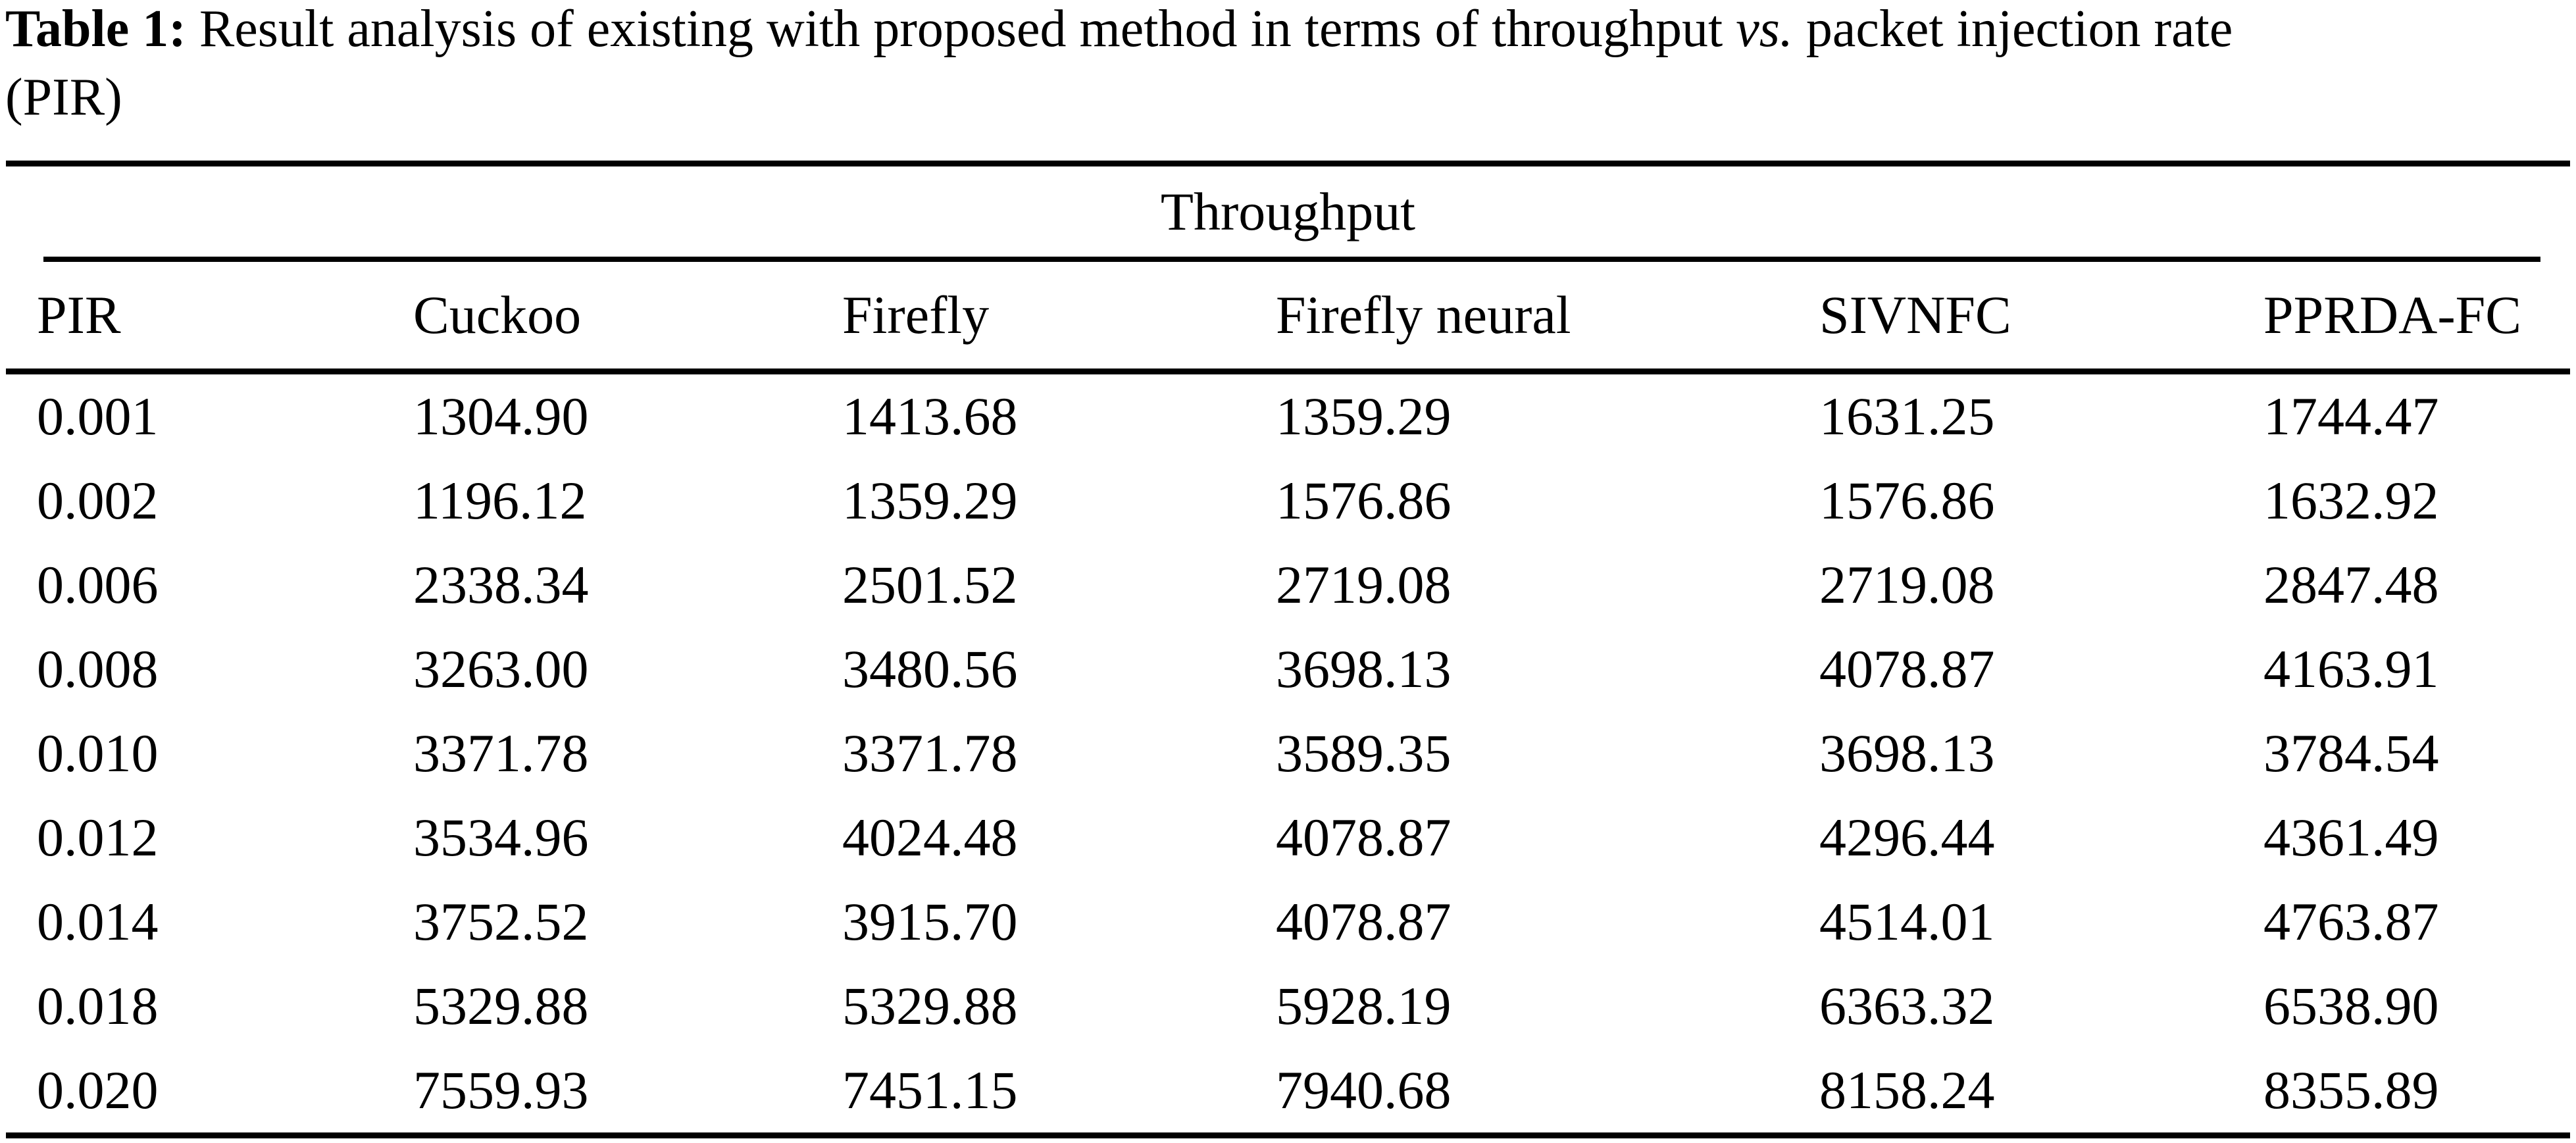 The image size is (2576, 1143). I want to click on pprda-fc-value: 4361.49, so click(2351, 837).